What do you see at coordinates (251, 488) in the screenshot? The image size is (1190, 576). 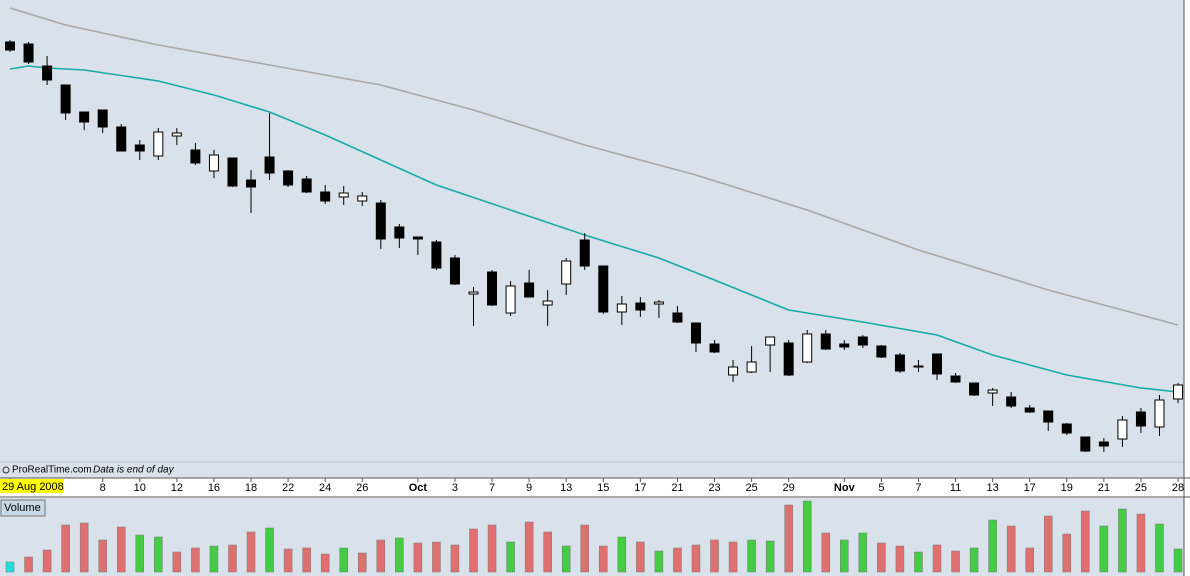 I see `x-tick-label: 18` at bounding box center [251, 488].